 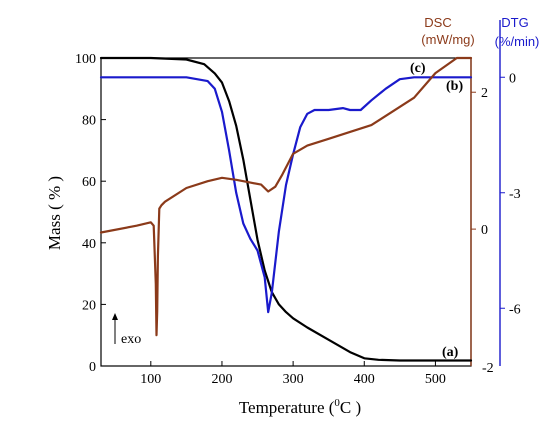 What do you see at coordinates (479, 162) in the screenshot?
I see `dsc-axis-ticks: 02` at bounding box center [479, 162].